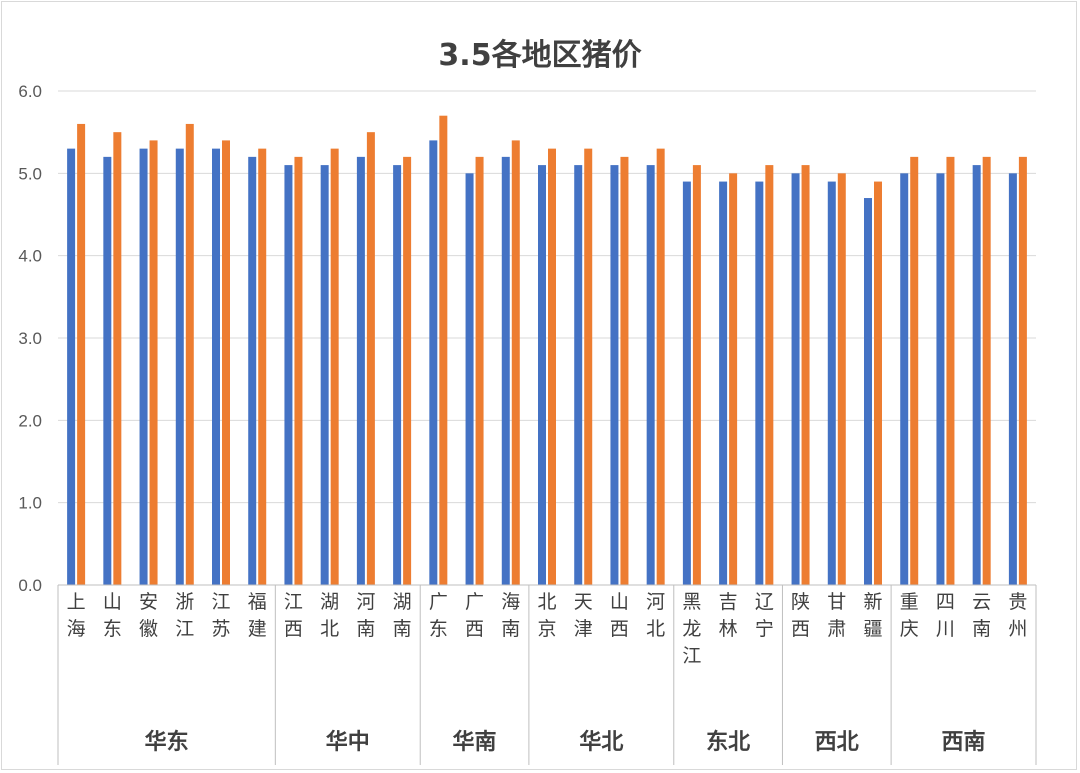 The height and width of the screenshot is (773, 1080). Describe the element at coordinates (837, 742) in the screenshot. I see `x-group-label: 西北` at that location.